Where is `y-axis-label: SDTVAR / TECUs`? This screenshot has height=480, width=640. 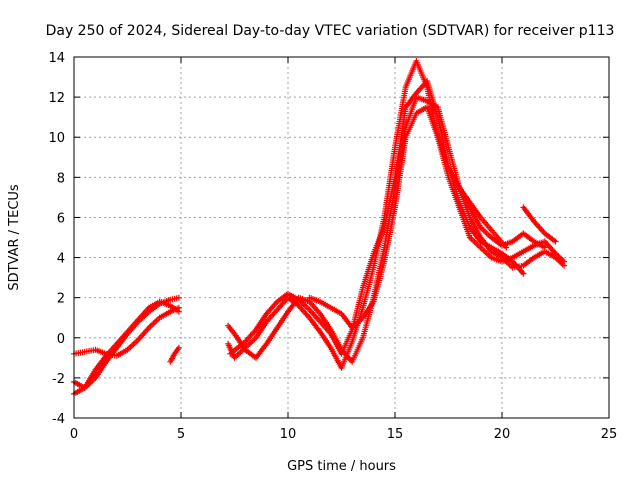
y-axis-label: SDTVAR / TECUs is located at coordinates (14, 237).